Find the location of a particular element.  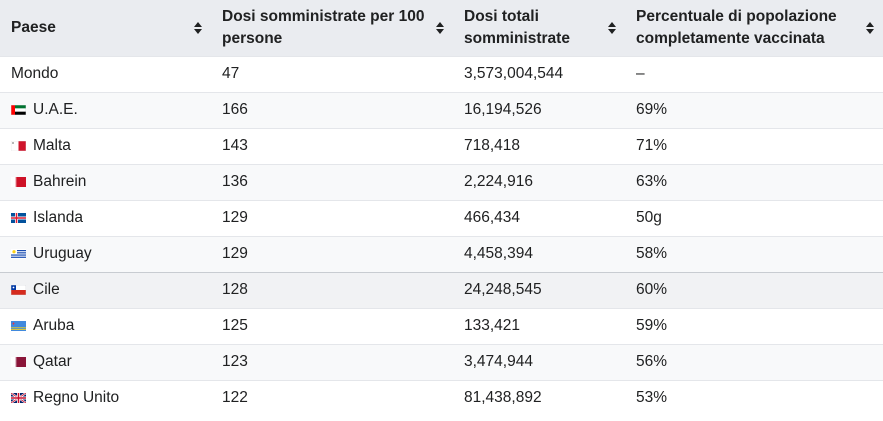

country-cell: Mondo is located at coordinates (105, 74).